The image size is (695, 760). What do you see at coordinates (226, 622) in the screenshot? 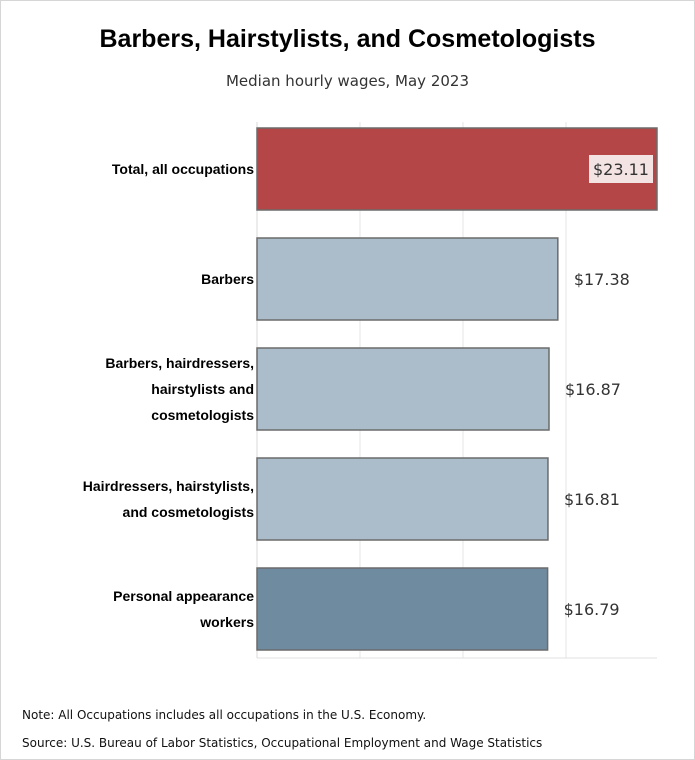
I see `category-label-line: workers` at bounding box center [226, 622].